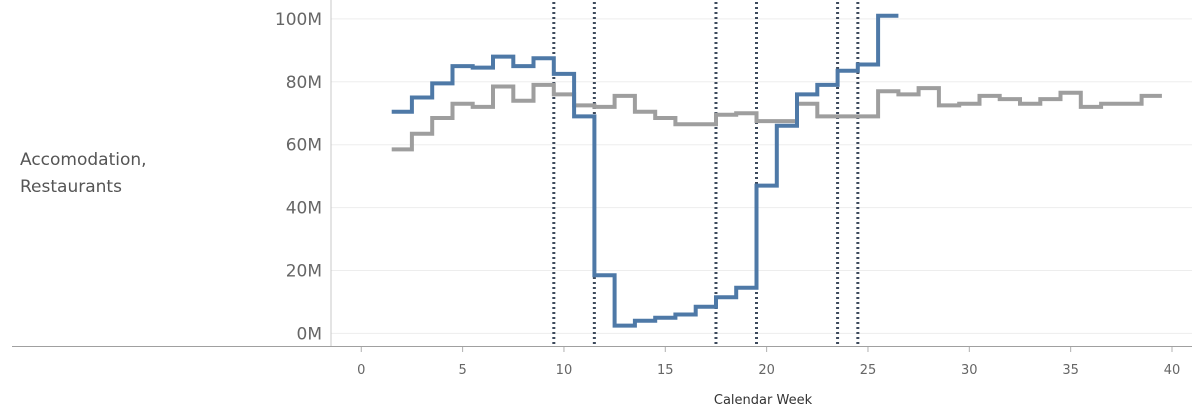 The height and width of the screenshot is (416, 1200). What do you see at coordinates (868, 370) in the screenshot?
I see `x-tick-label: 25` at bounding box center [868, 370].